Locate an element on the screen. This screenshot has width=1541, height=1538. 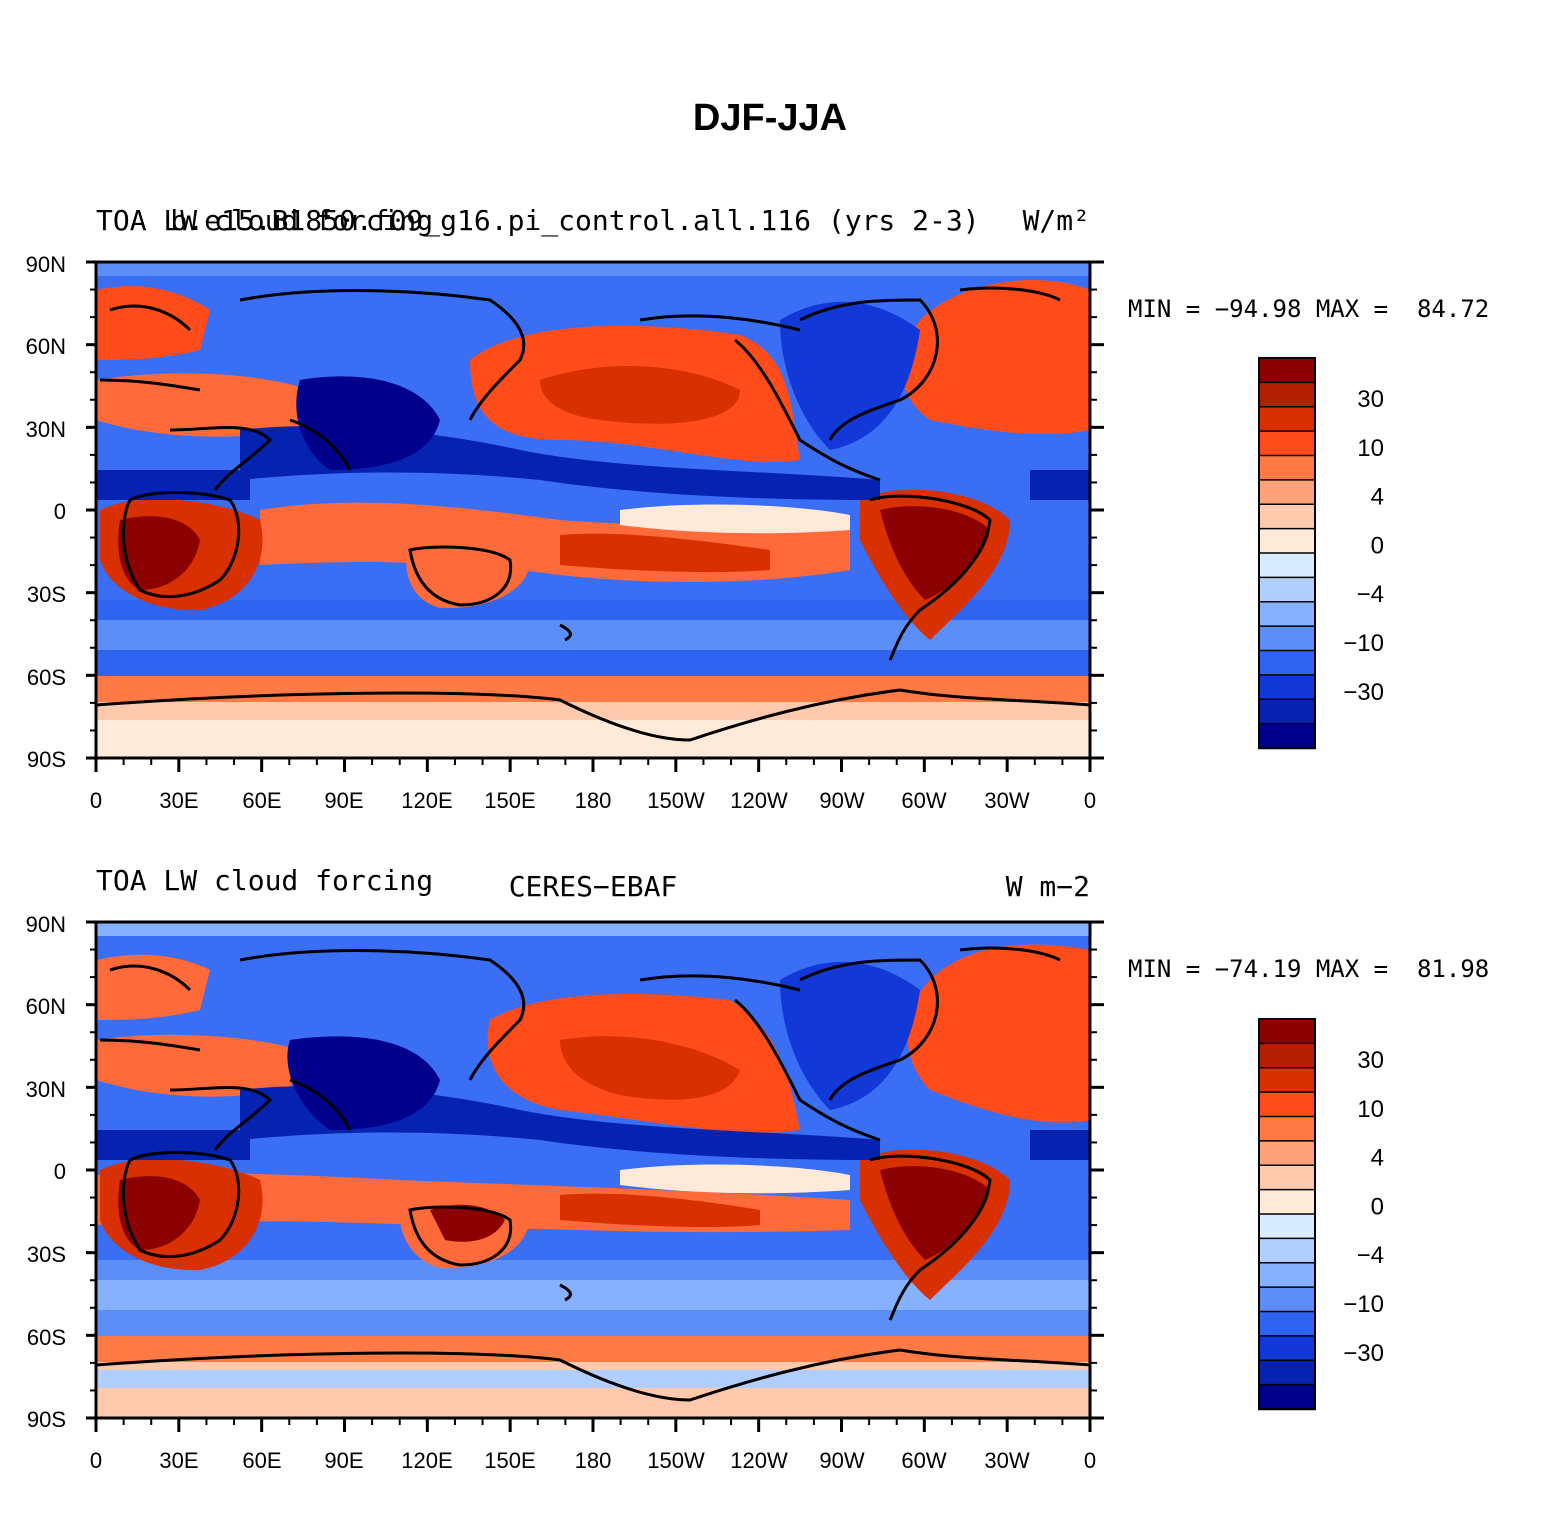
y-tick-label: 0 is located at coordinates (60, 1171).